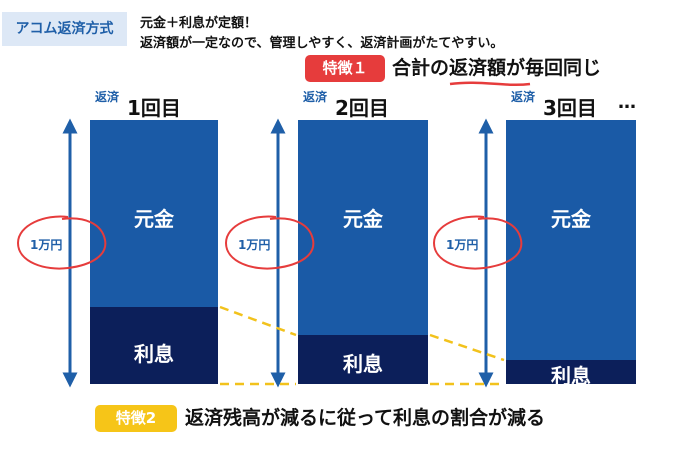  I want to click on column-2-label: 2回目, so click(362, 108).